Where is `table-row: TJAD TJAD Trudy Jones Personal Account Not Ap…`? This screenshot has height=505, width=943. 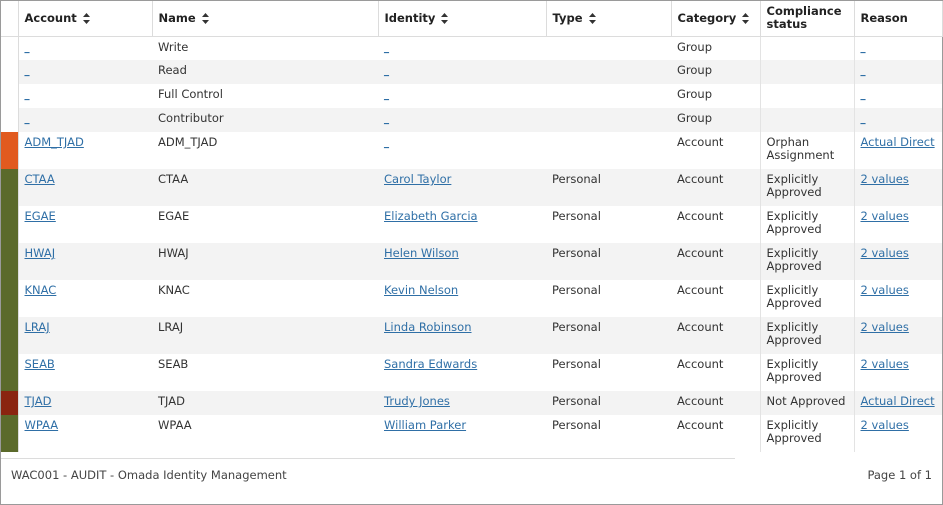 table-row: TJAD TJAD Trudy Jones Personal Account Not Ap… is located at coordinates (471, 403).